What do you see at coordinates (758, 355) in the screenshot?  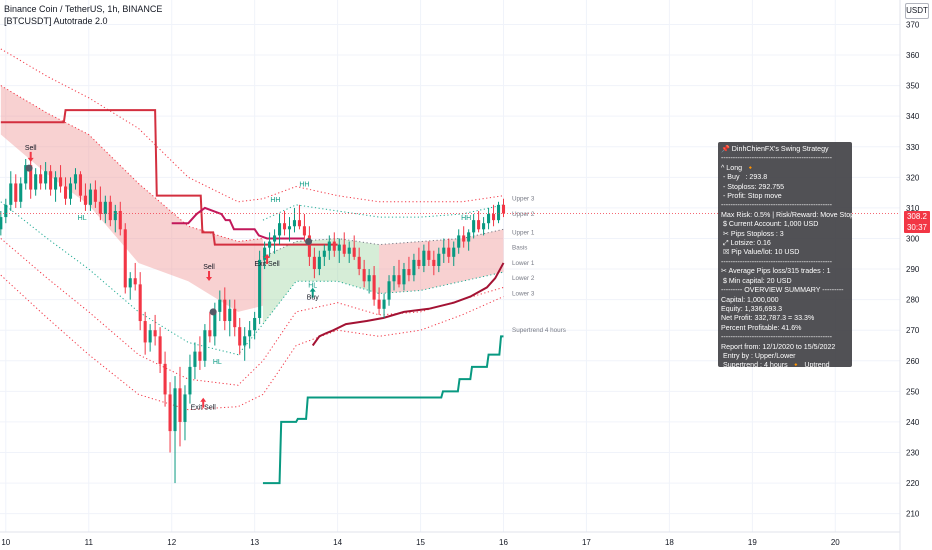 I see `info-line: Entry by : Upper/Lower` at bounding box center [758, 355].